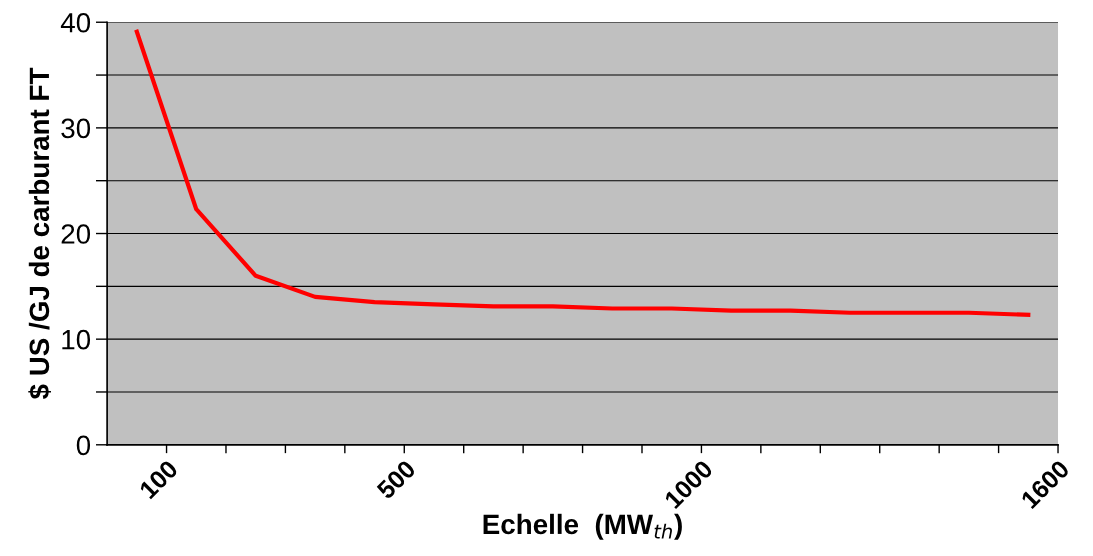 This screenshot has height=556, width=1093. Describe the element at coordinates (39, 233) in the screenshot. I see `y-axis-title: $ US /GJ de carburant FT` at that location.